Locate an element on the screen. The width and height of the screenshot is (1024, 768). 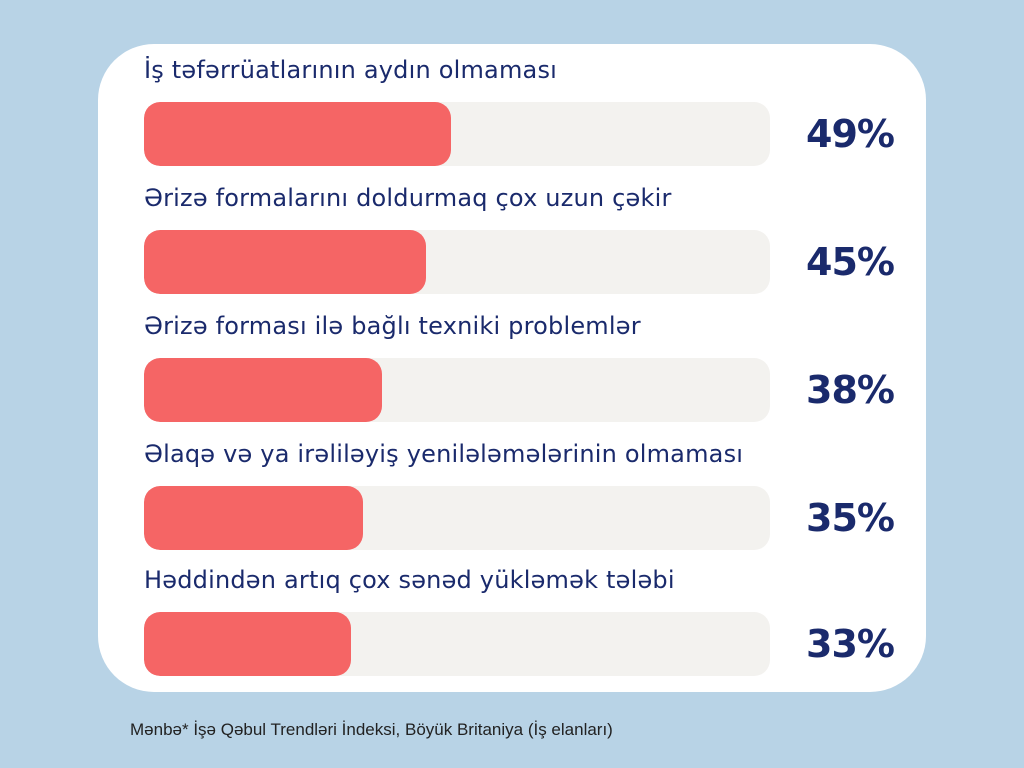
bar-value-label: 45% is located at coordinates (850, 262).